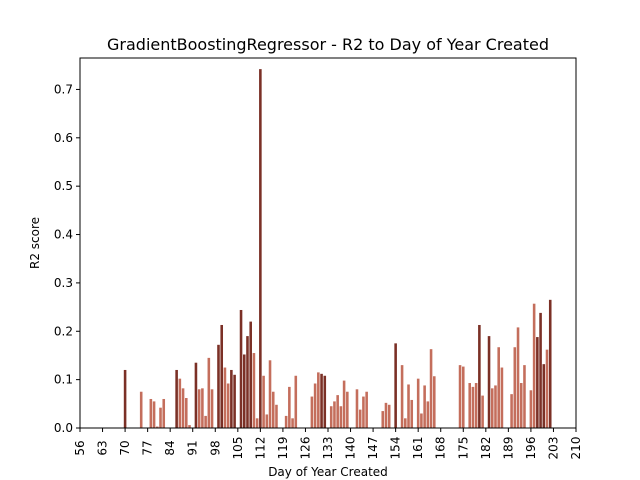 The width and height of the screenshot is (640, 480). I want to click on x-tick-label: 56, so click(80, 447).